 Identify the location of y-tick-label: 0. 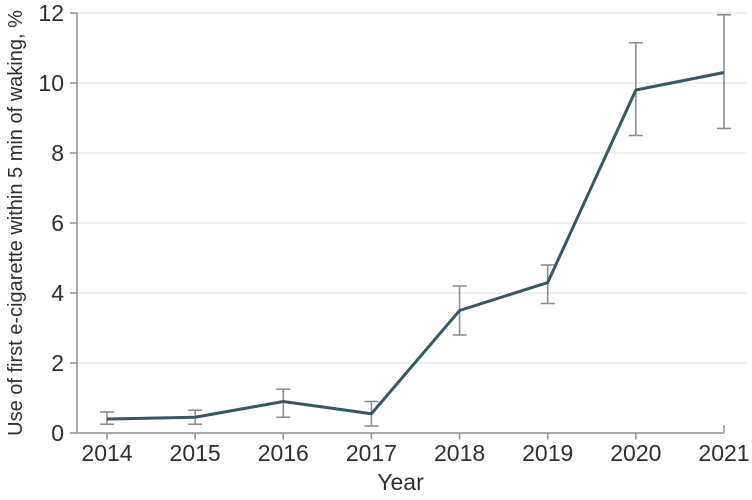
(57, 433).